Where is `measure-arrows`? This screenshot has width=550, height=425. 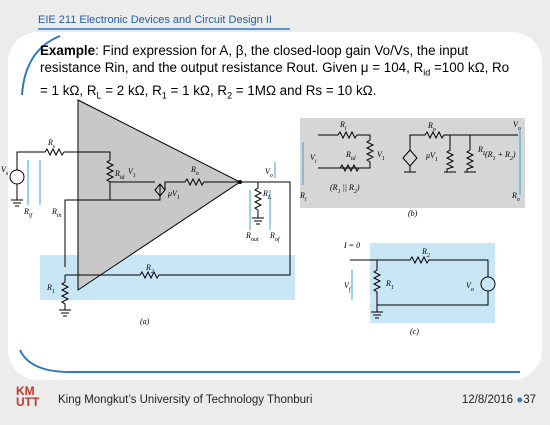
measure-arrows is located at coordinates (151, 195).